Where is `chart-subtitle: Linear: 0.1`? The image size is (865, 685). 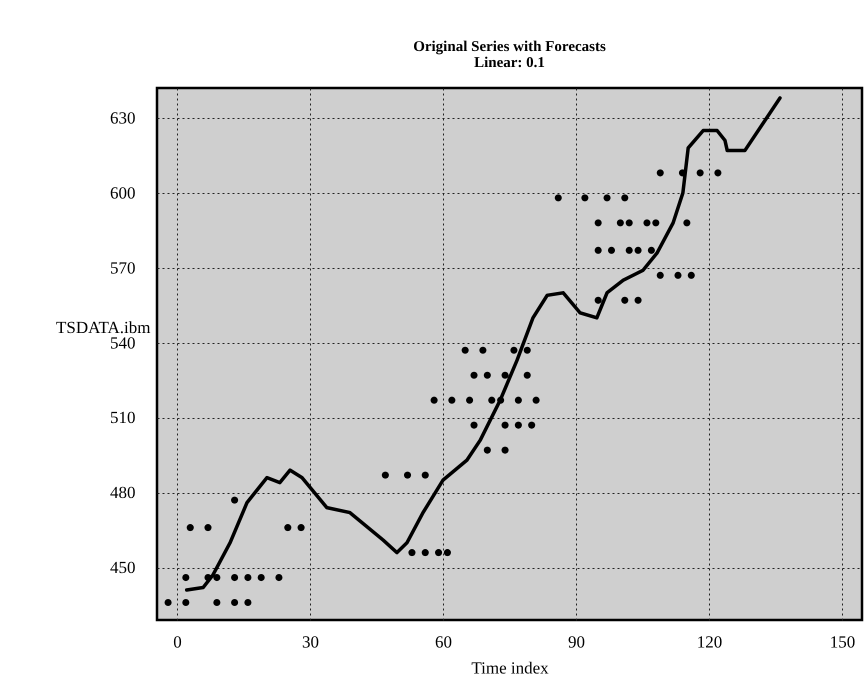 chart-subtitle: Linear: 0.1 is located at coordinates (509, 63).